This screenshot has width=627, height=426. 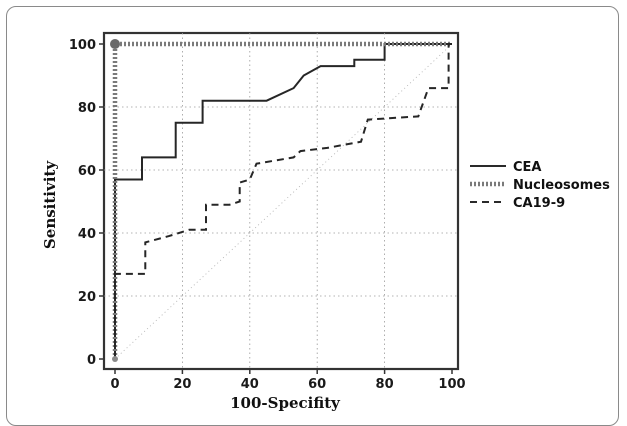 I want to click on x-tick-label: 0, so click(x=114, y=384).